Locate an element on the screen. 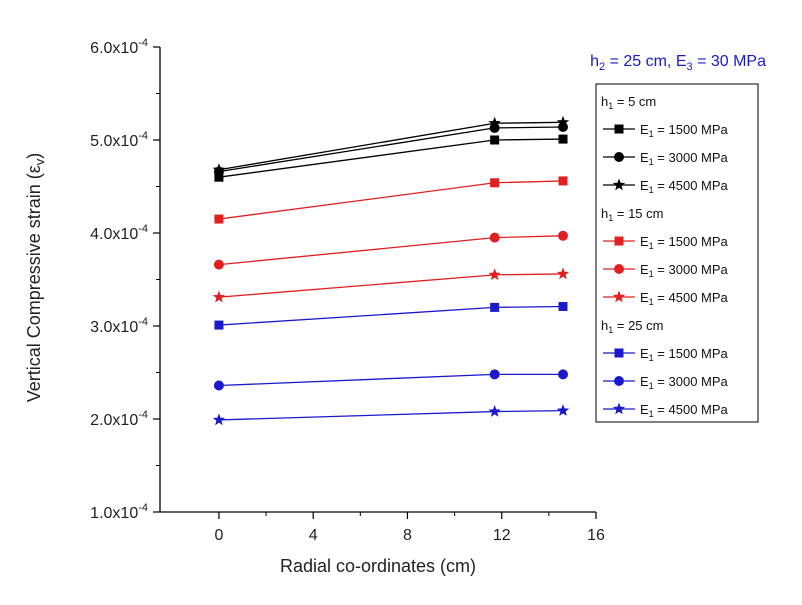  y-tick-label: 6.0x10⁻⁴ is located at coordinates (119, 47).